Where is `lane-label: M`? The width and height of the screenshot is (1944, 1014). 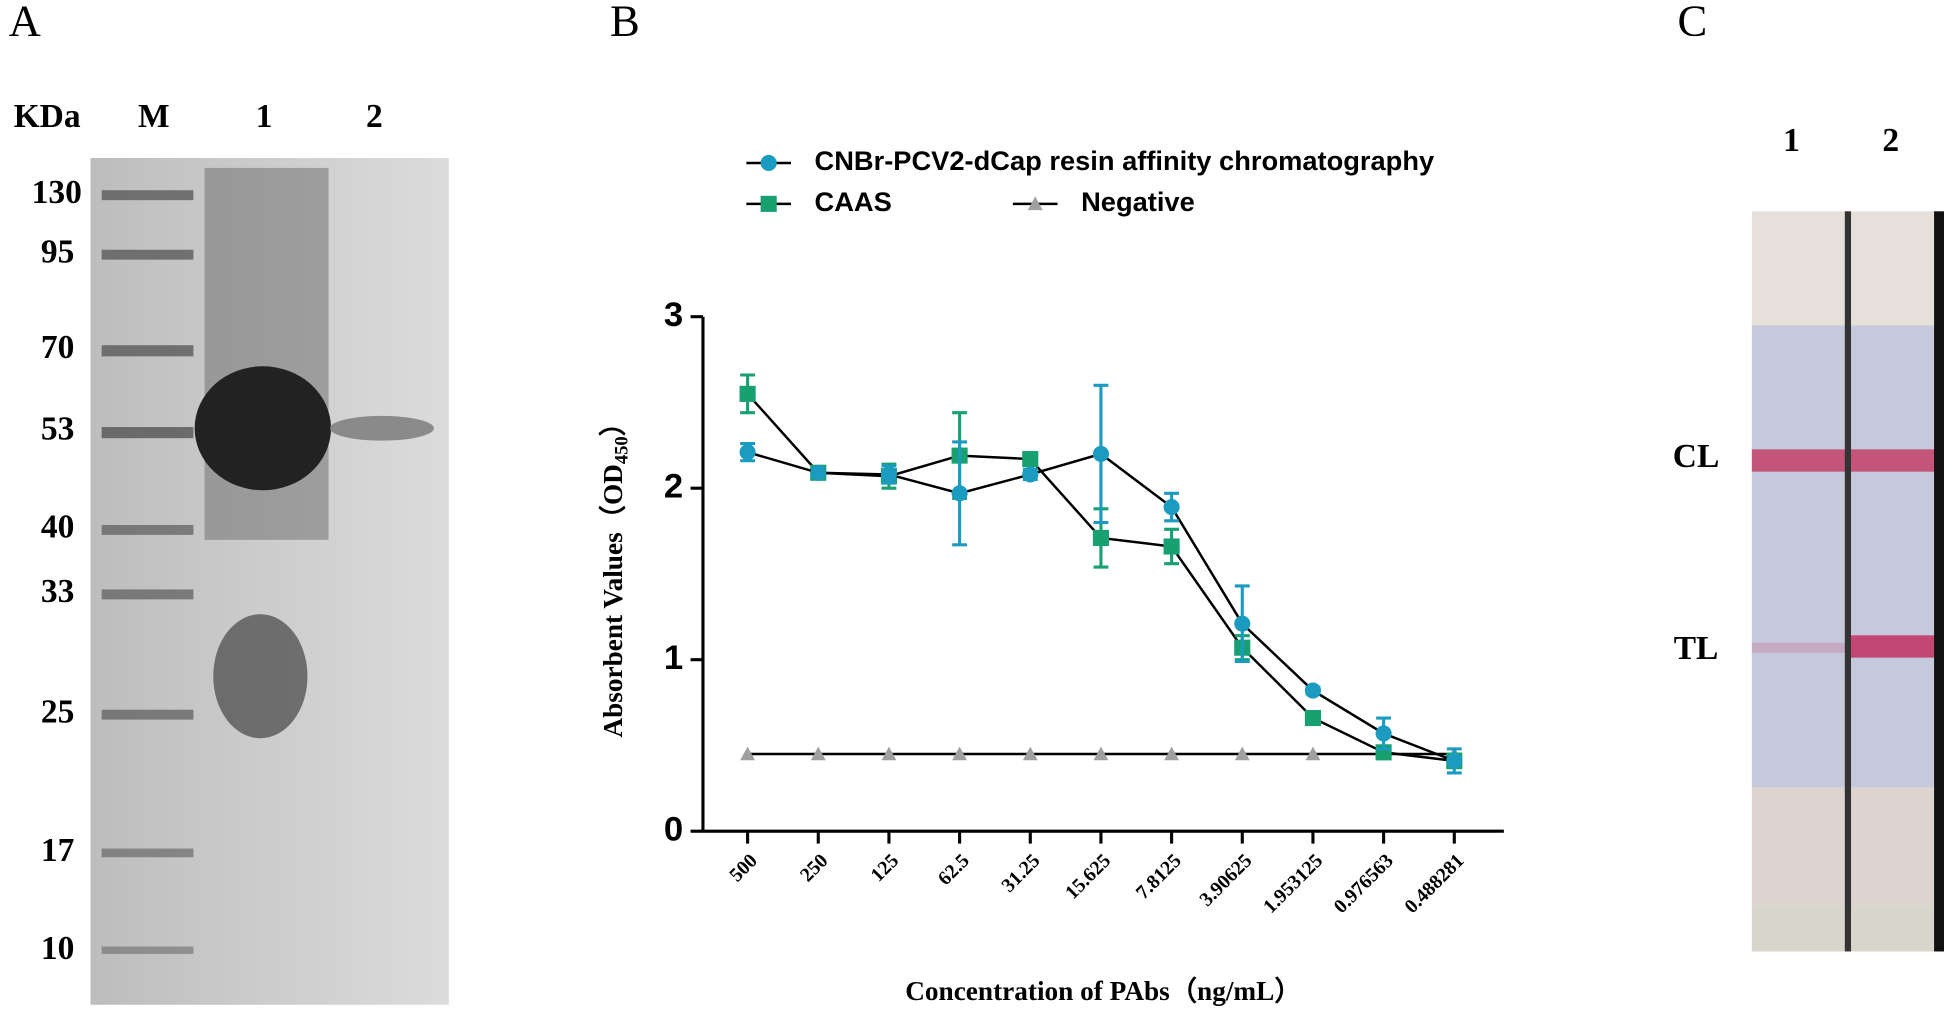
lane-label: M is located at coordinates (154, 116).